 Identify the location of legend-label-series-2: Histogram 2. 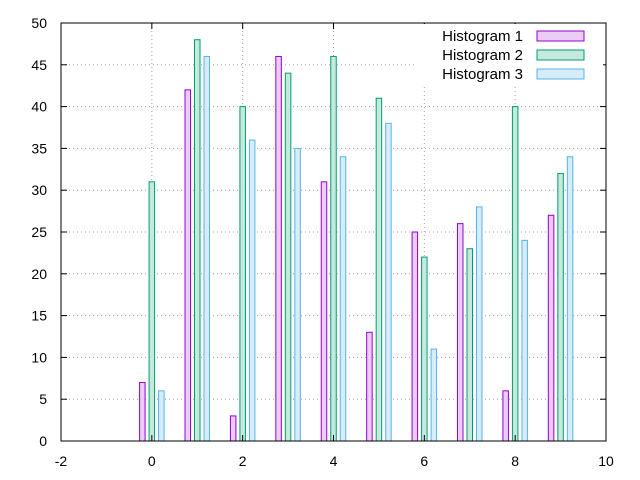
(482, 55).